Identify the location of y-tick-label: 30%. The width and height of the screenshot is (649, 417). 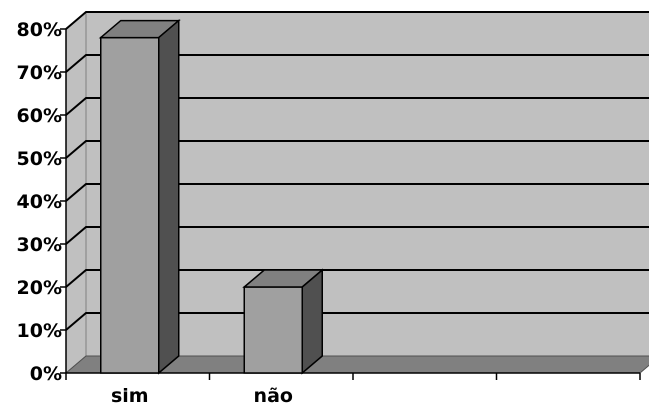
(39, 245).